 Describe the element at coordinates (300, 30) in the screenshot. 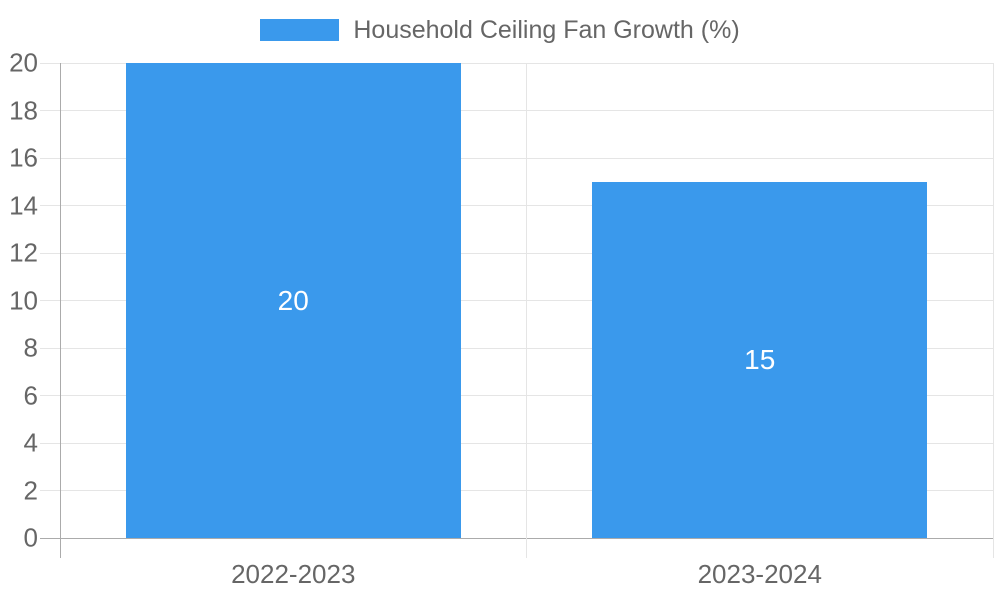

I see `legend-swatch-icon` at that location.